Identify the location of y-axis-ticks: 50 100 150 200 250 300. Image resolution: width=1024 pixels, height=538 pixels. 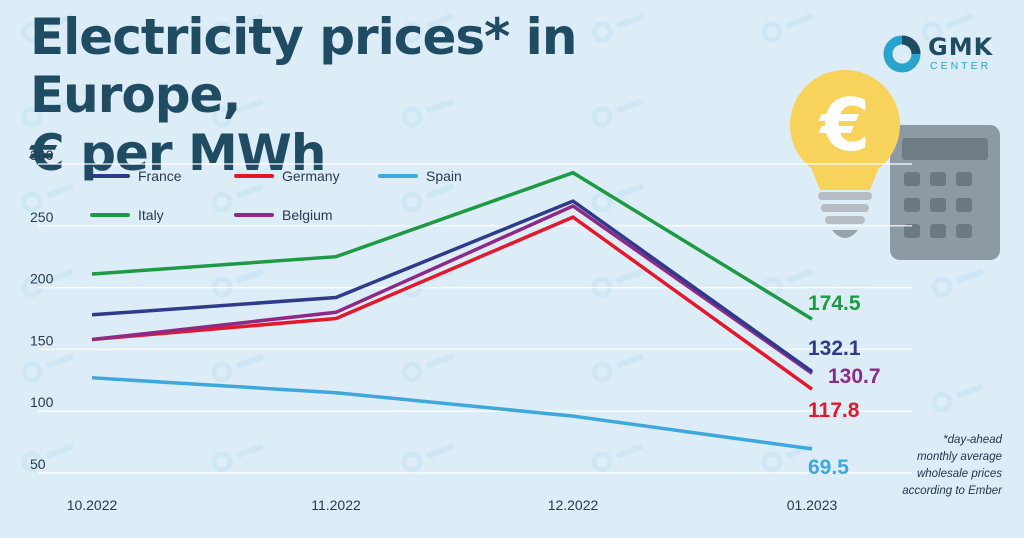
(42, 309).